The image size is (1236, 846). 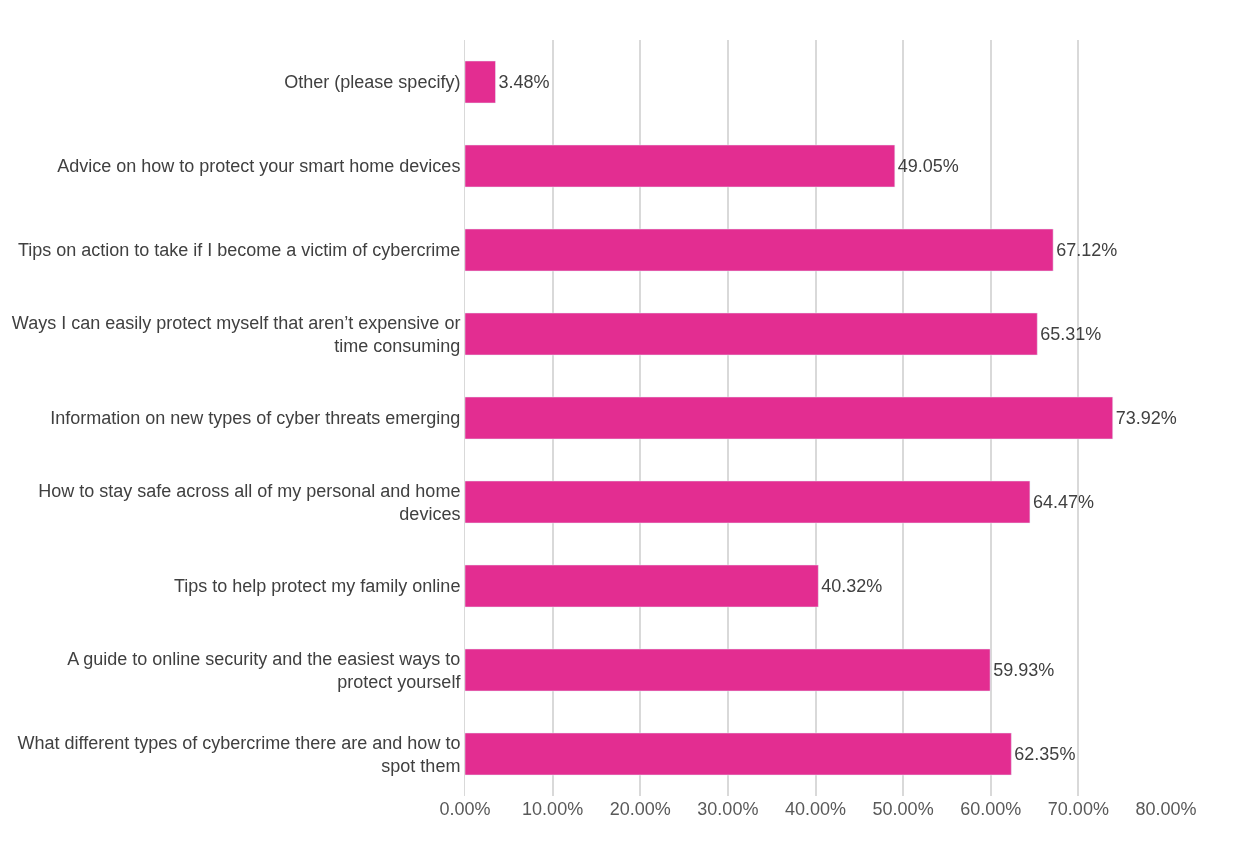 I want to click on y-tick-label: Information on new types of cyber threats emerging, so click(x=255, y=418).